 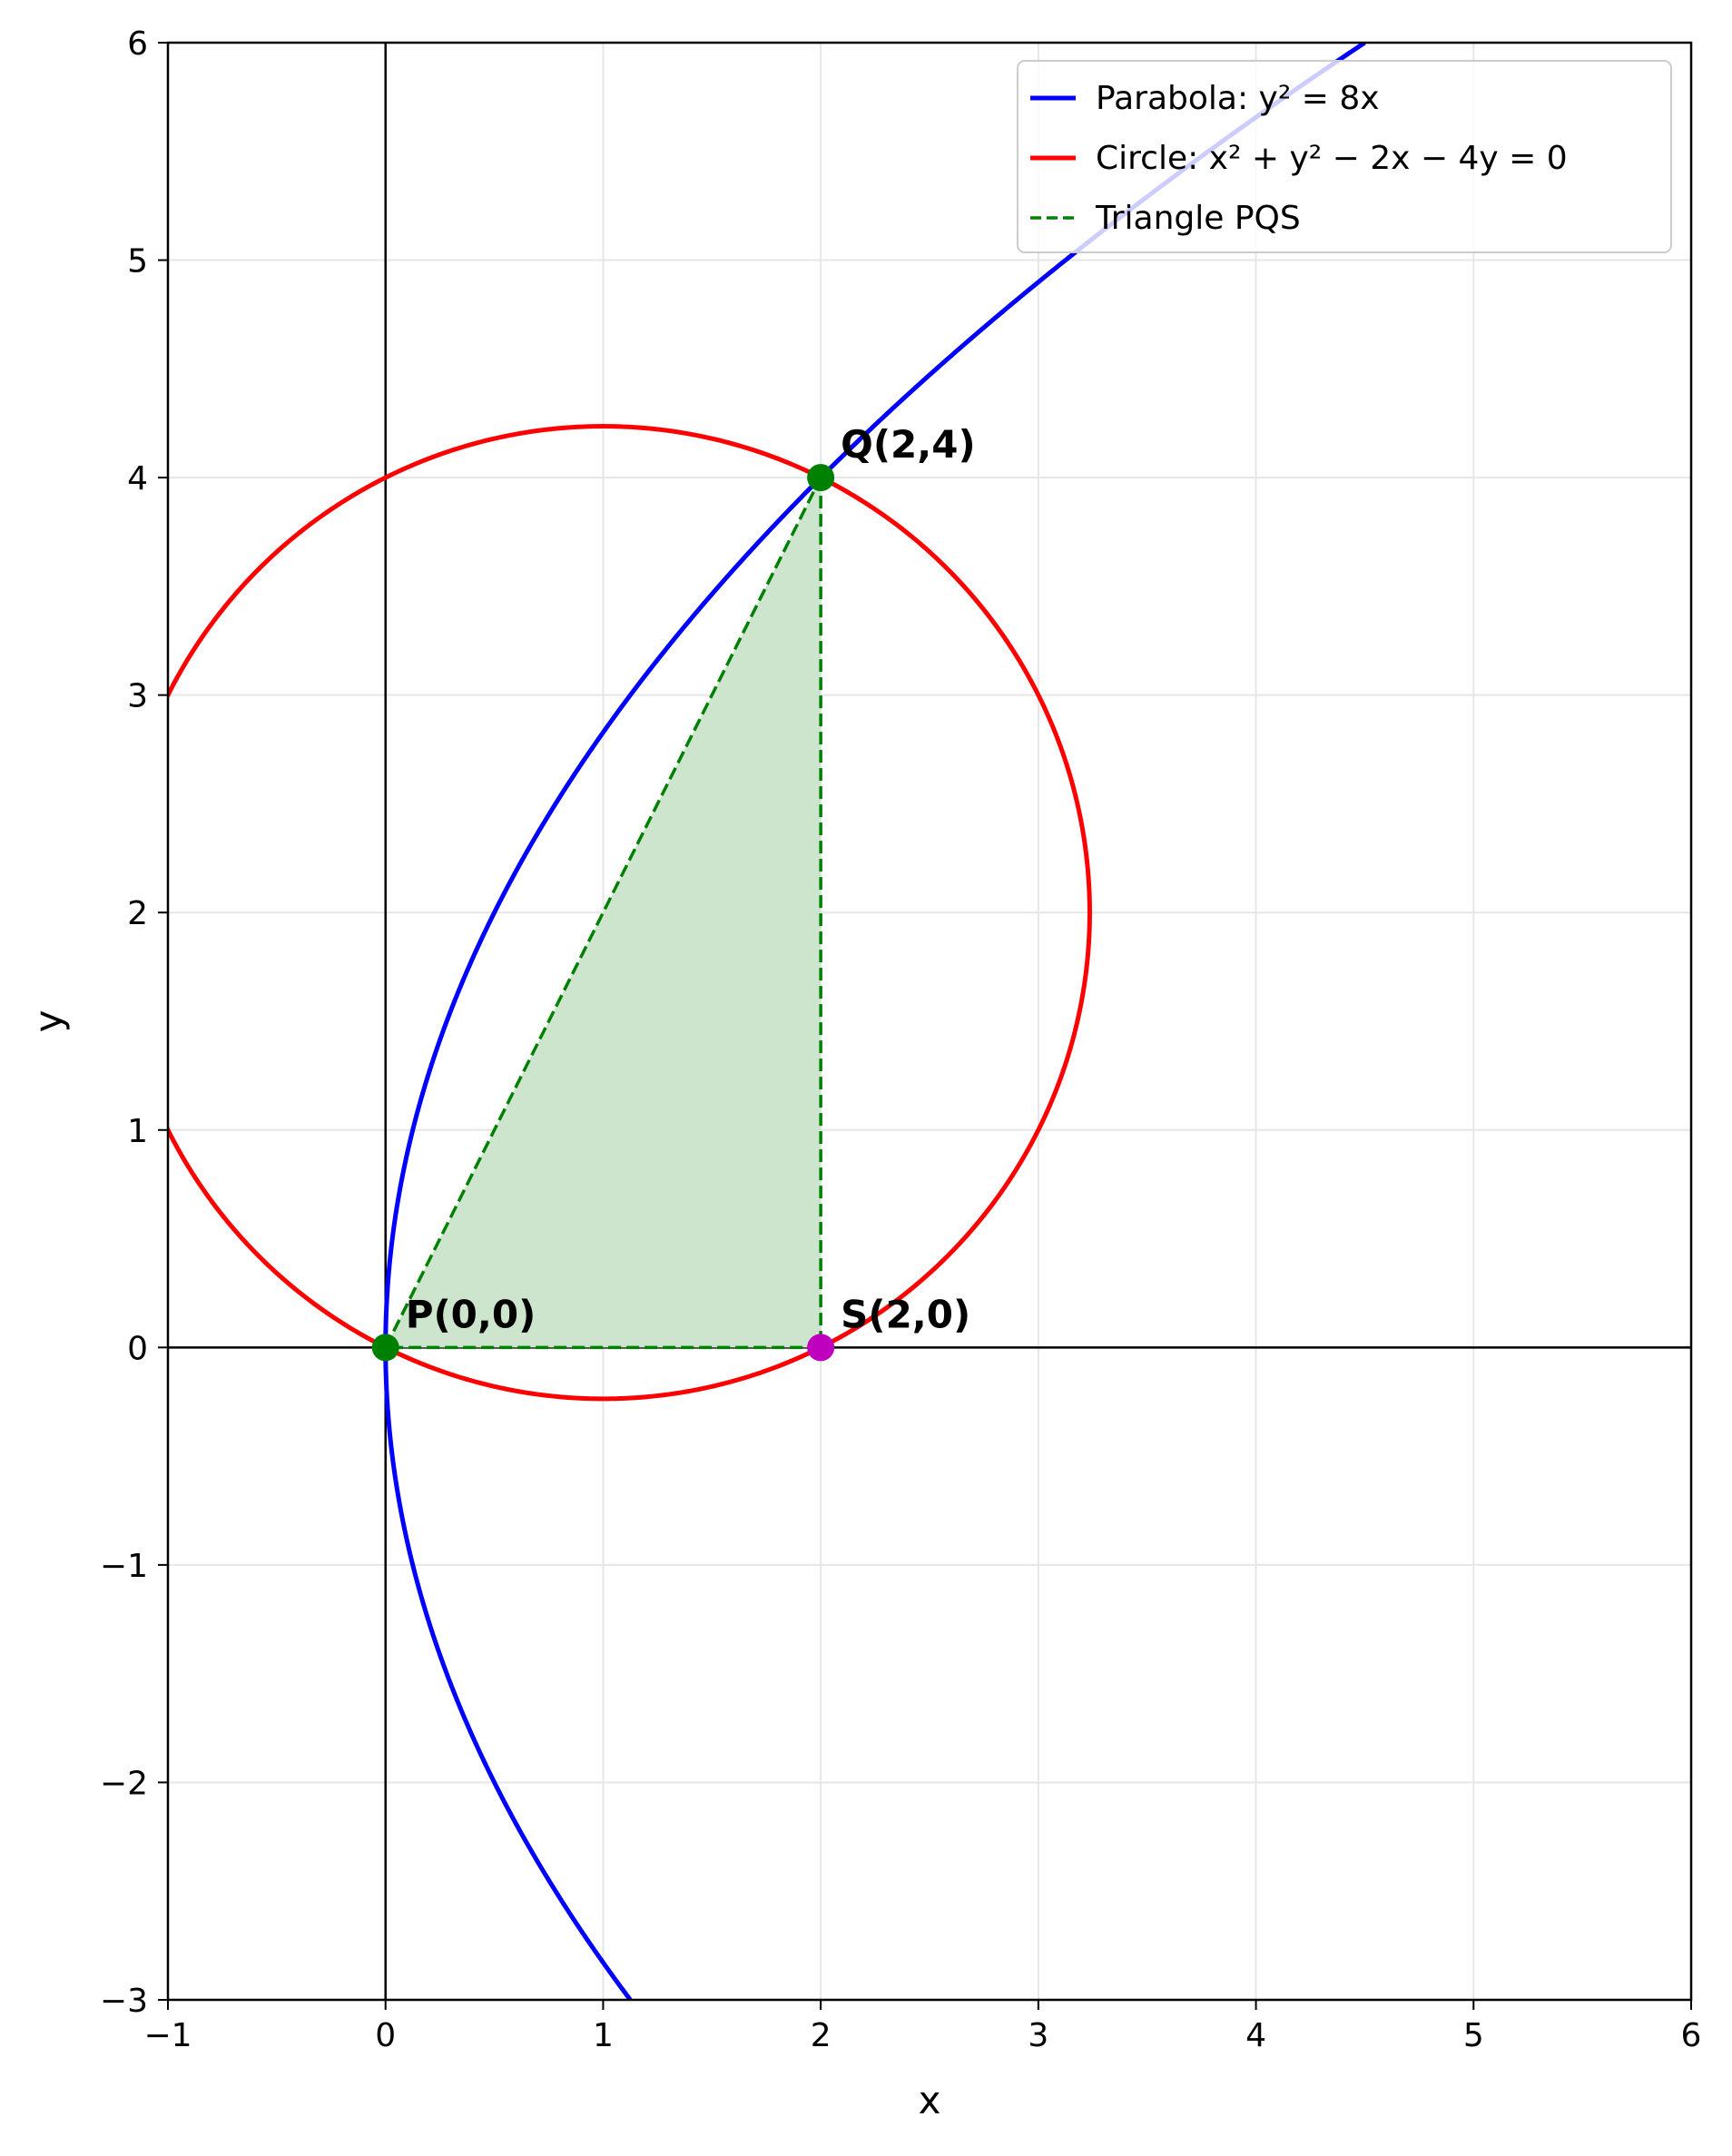 I want to click on x-tick-label: 2, so click(x=821, y=2035).